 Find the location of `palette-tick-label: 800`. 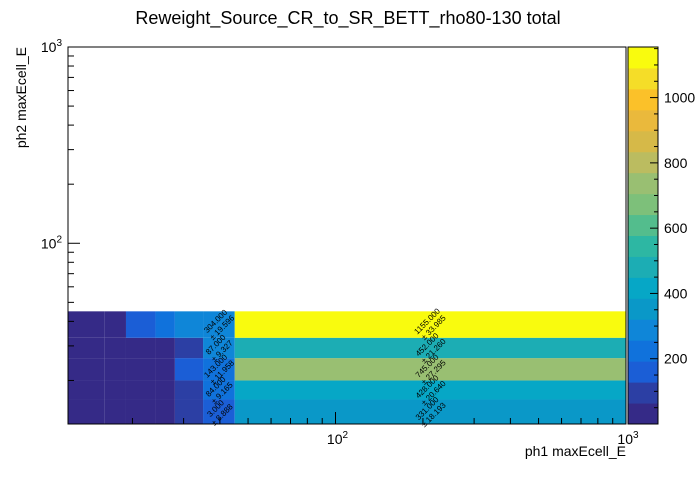

palette-tick-label: 800 is located at coordinates (676, 163).